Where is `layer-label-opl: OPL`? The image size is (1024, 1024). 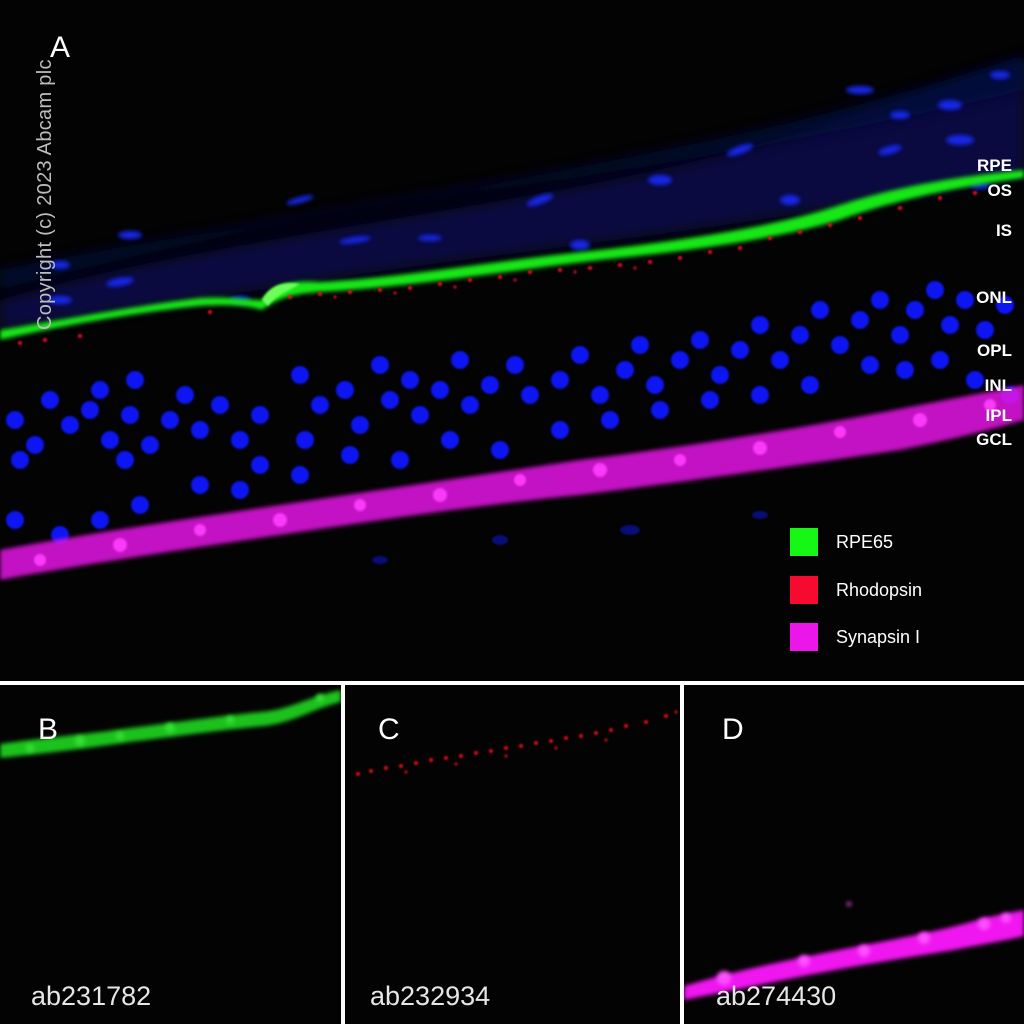 layer-label-opl: OPL is located at coordinates (994, 350).